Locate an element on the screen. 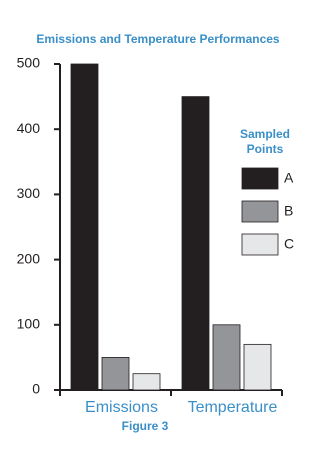  y-tick-label: 500 is located at coordinates (29, 63).